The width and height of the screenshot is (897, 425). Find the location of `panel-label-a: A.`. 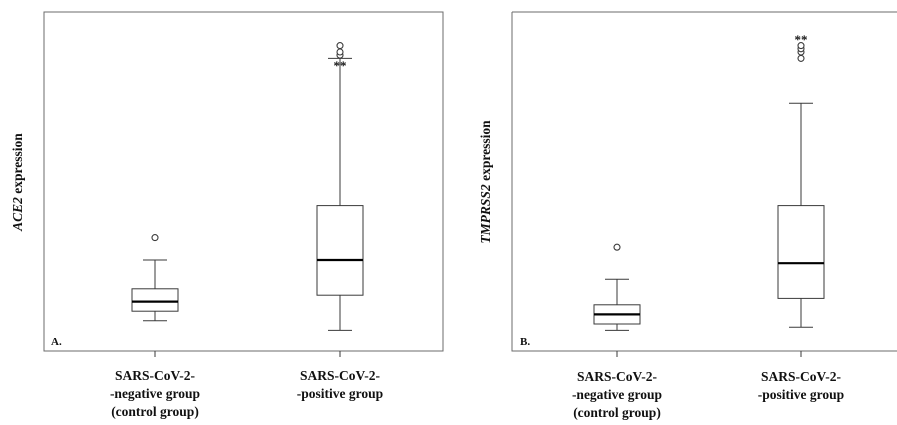

panel-label-a: A. is located at coordinates (56, 342).